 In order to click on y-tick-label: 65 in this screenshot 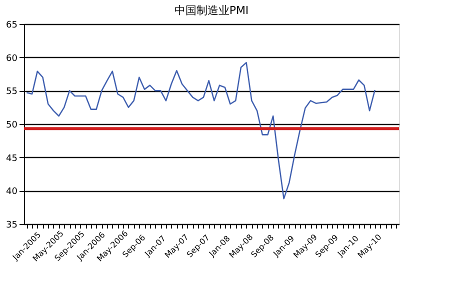, I will do `click(12, 25)`.